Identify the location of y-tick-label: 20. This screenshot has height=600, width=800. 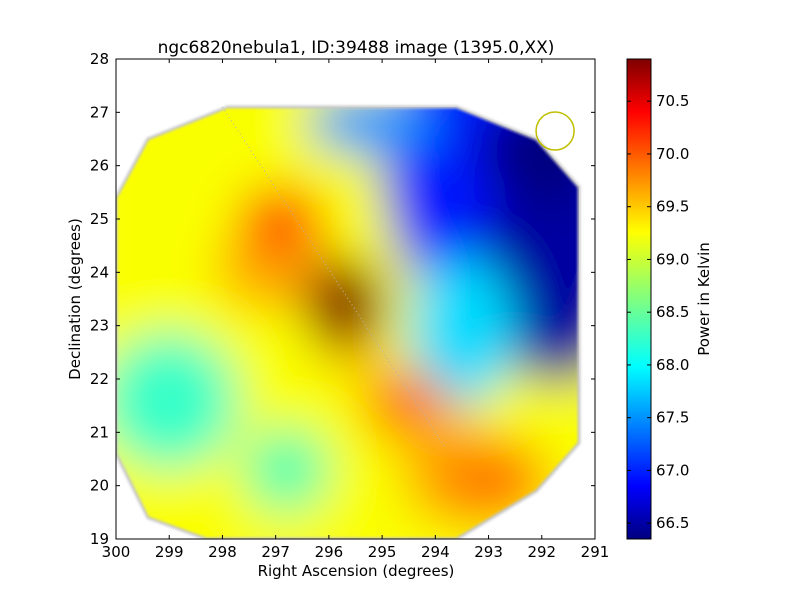
(99, 486).